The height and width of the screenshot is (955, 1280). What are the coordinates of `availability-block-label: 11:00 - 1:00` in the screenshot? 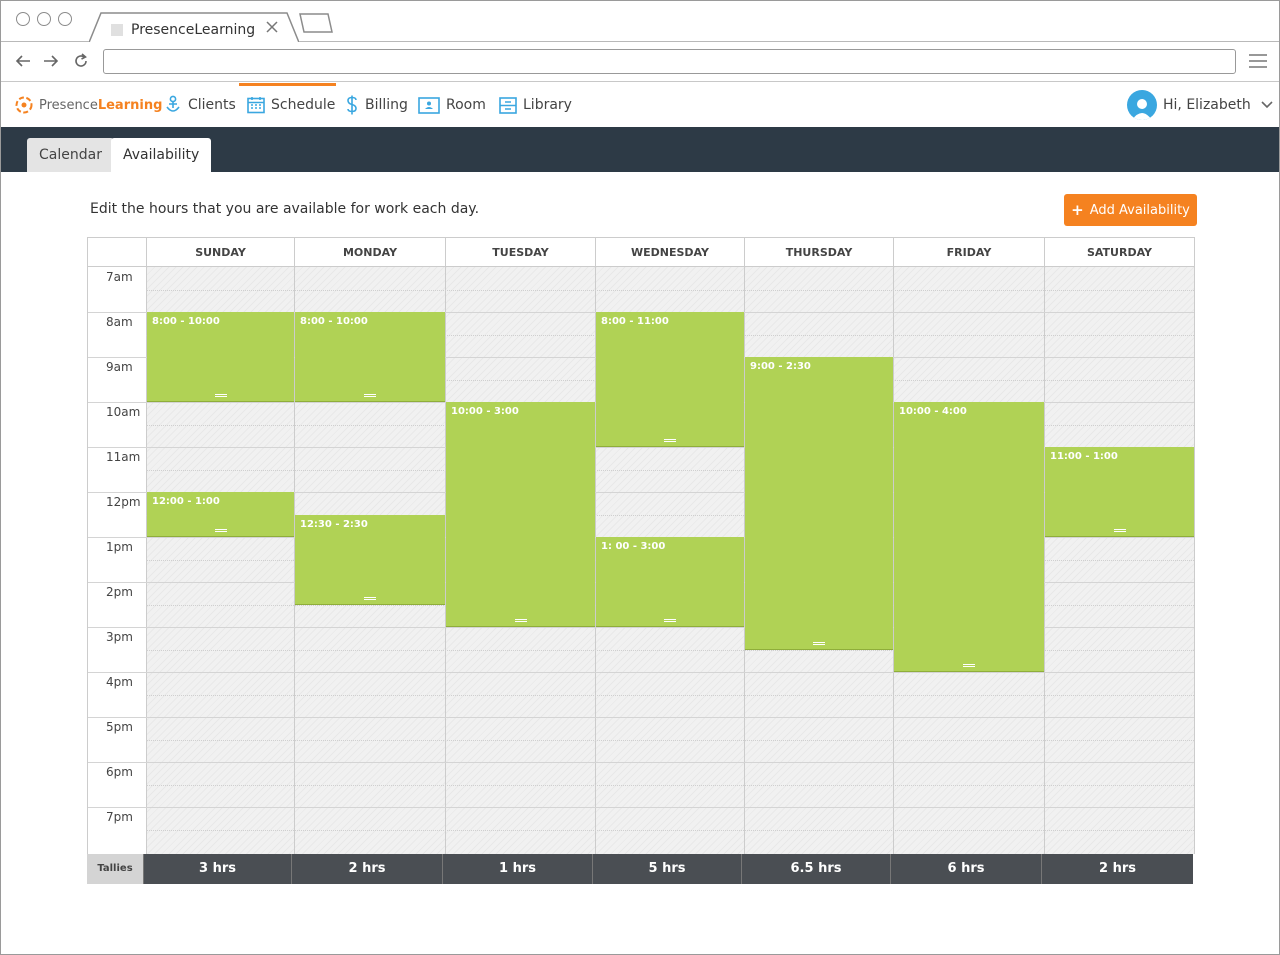 It's located at (1084, 456).